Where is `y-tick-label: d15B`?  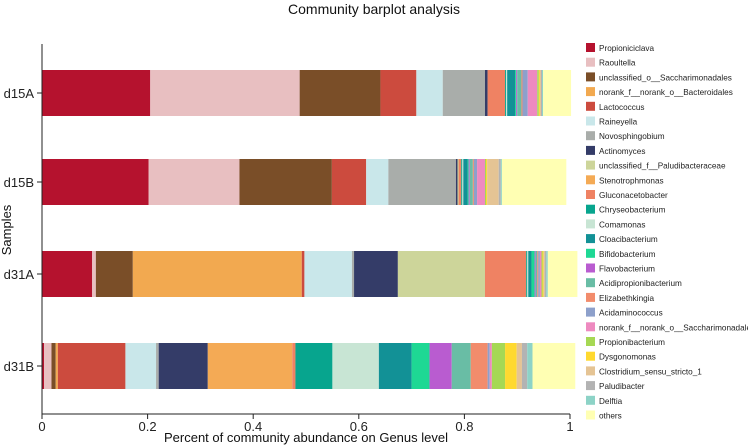
y-tick-label: d15B is located at coordinates (19, 182).